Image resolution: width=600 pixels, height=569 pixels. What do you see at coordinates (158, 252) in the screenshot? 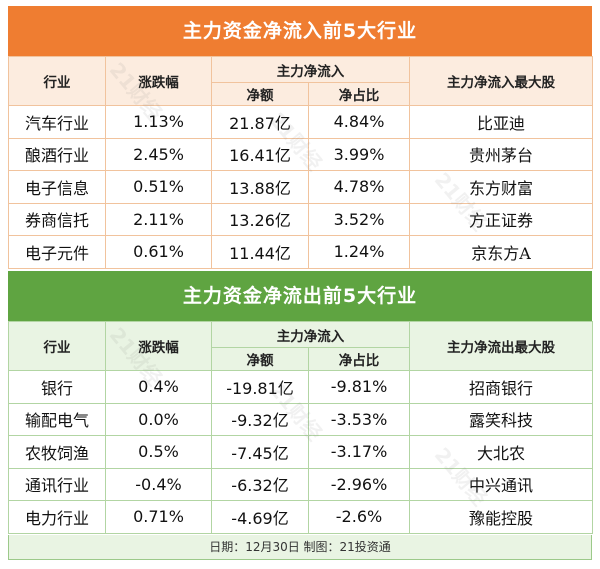
I see `change-cell: 0.61%` at bounding box center [158, 252].